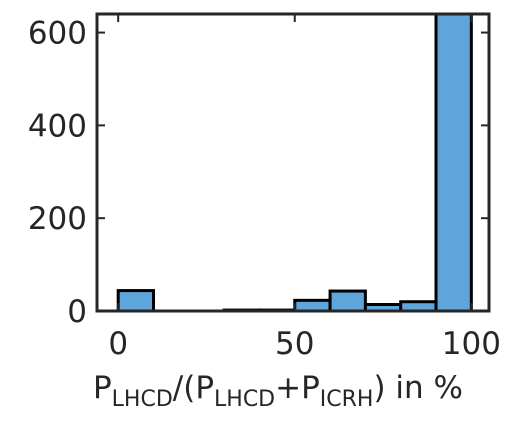 The width and height of the screenshot is (523, 421). What do you see at coordinates (57, 34) in the screenshot?
I see `y-tick-label-600: 600` at bounding box center [57, 34].